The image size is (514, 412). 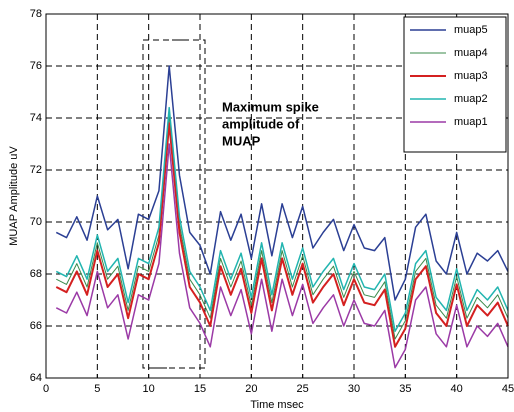 I want to click on y-tick-label: 76, so click(x=36, y=66).